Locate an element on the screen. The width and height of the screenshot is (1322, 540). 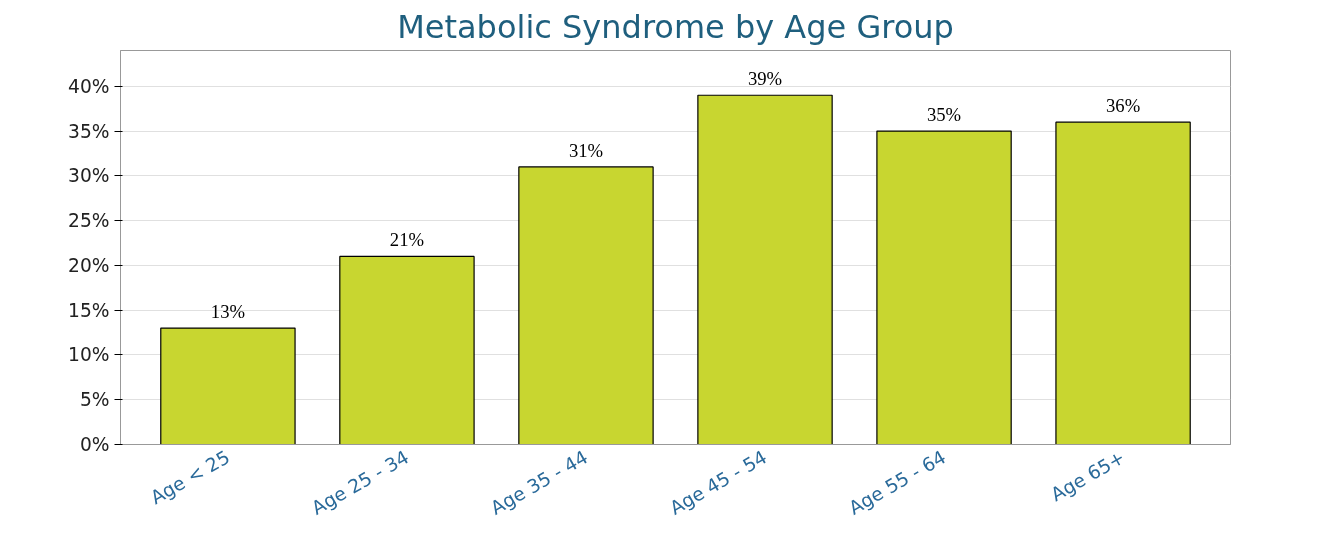
x-tick-label: Age < 25 is located at coordinates (190, 477).